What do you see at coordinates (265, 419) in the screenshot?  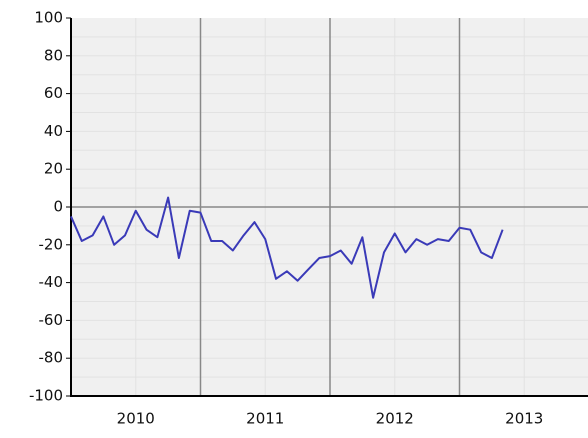 I see `x-tick-label: 2011` at bounding box center [265, 419].